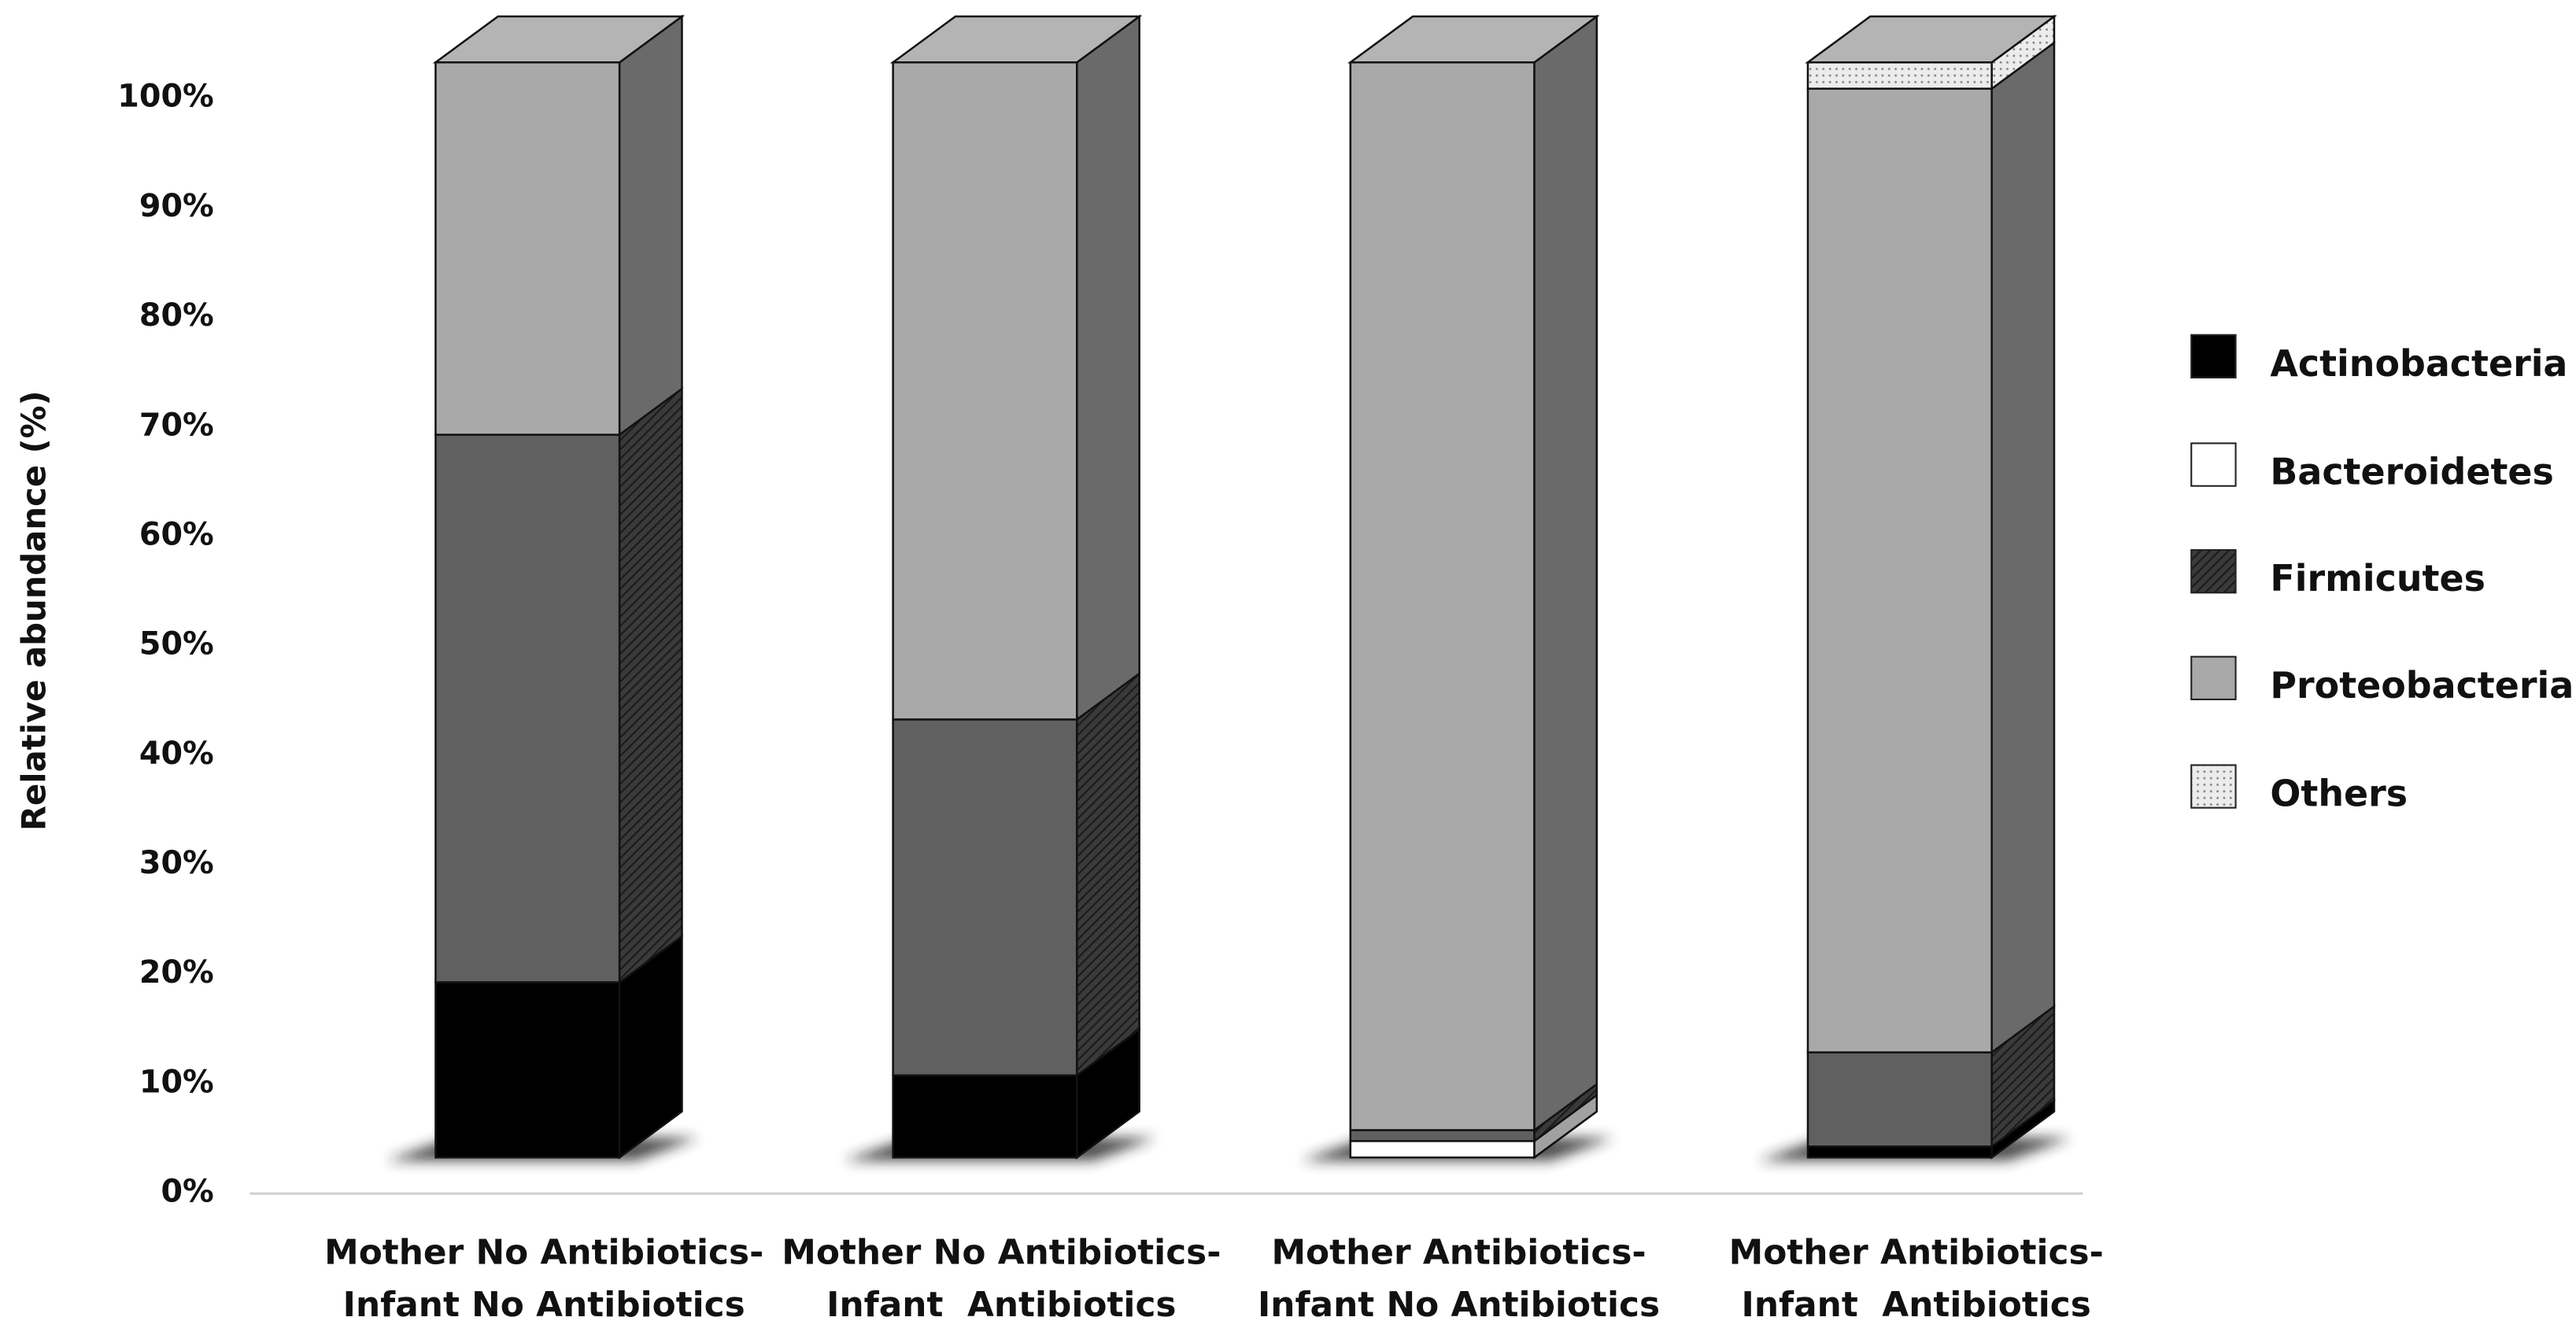  What do you see at coordinates (2422, 685) in the screenshot?
I see `legend-label: Proteobacteria` at bounding box center [2422, 685].